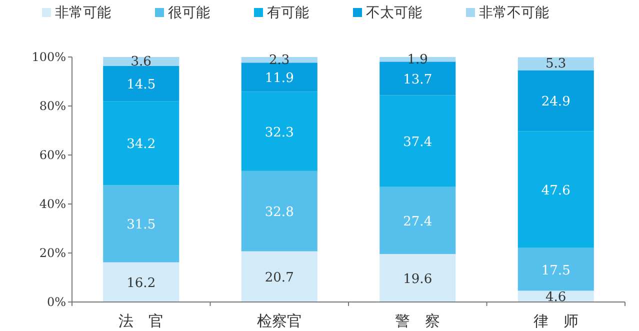 Image resolution: width=639 pixels, height=331 pixels. What do you see at coordinates (52, 253) in the screenshot?
I see `y-tick-label: 20%` at bounding box center [52, 253].